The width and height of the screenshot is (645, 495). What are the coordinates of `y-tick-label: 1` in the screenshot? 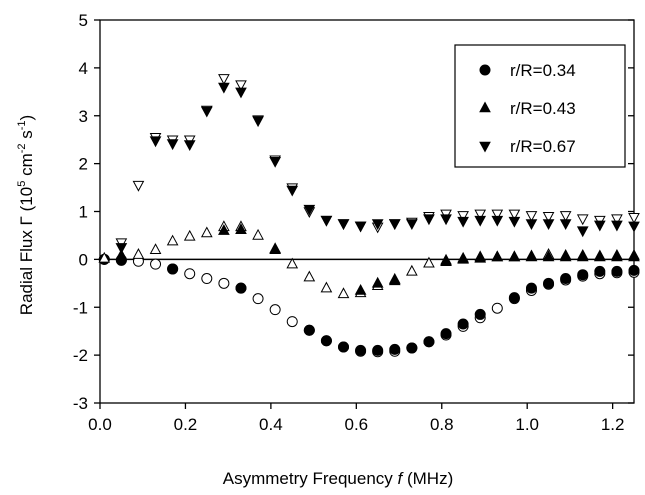 It's located at (83, 212).